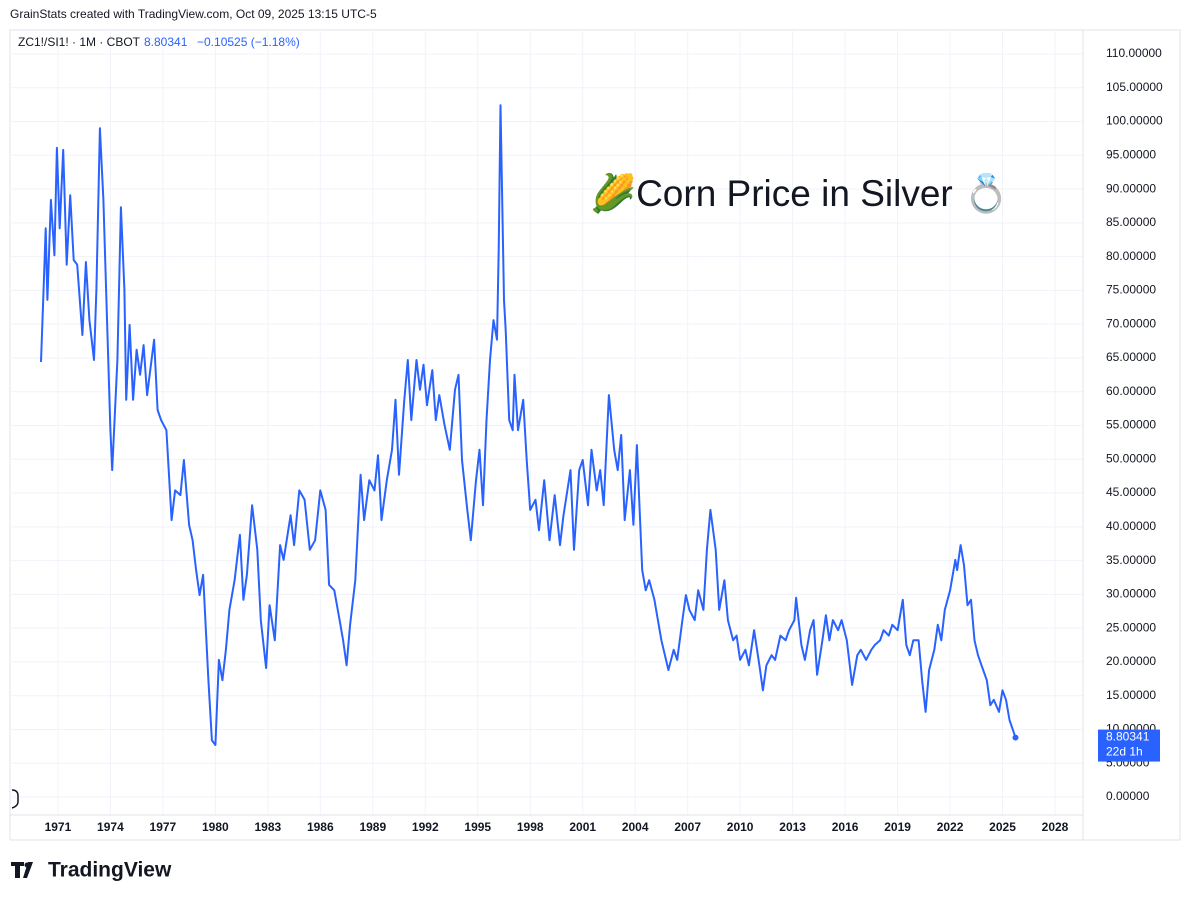 The image size is (1191, 901). I want to click on y-tick-label: 80.00000, so click(1131, 256).